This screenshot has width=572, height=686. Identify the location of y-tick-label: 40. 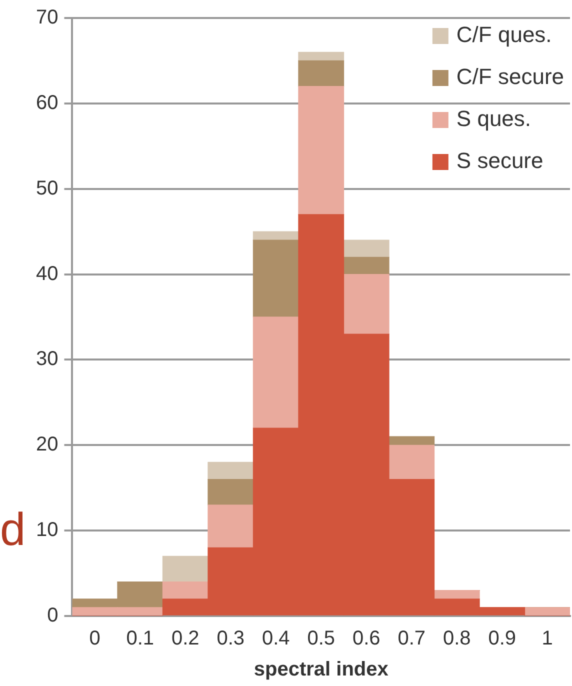
(47, 273).